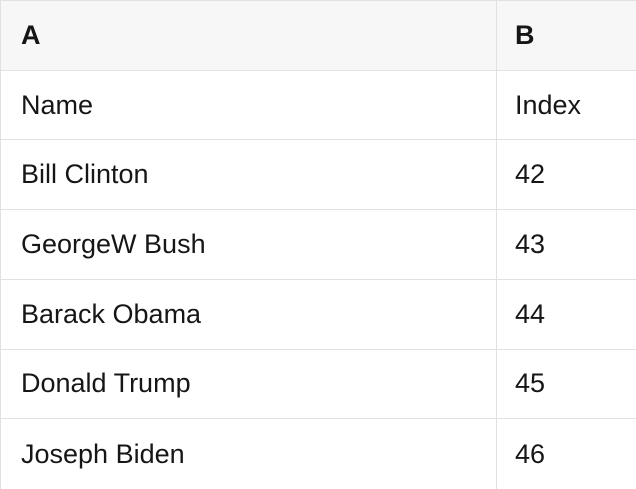 The width and height of the screenshot is (636, 489). Describe the element at coordinates (530, 174) in the screenshot. I see `cell-index: 42` at that location.